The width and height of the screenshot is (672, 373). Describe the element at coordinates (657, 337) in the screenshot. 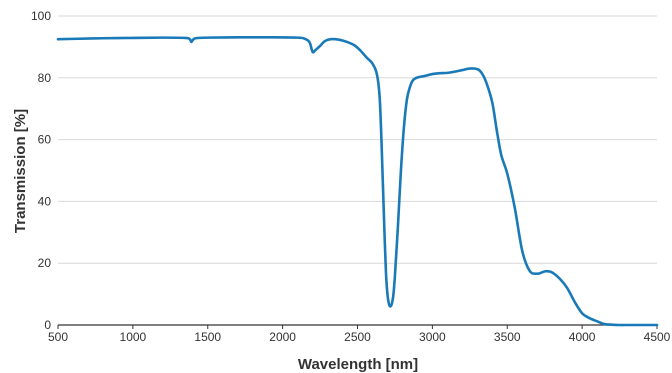

I see `x-tick-label-4500: 4500` at that location.